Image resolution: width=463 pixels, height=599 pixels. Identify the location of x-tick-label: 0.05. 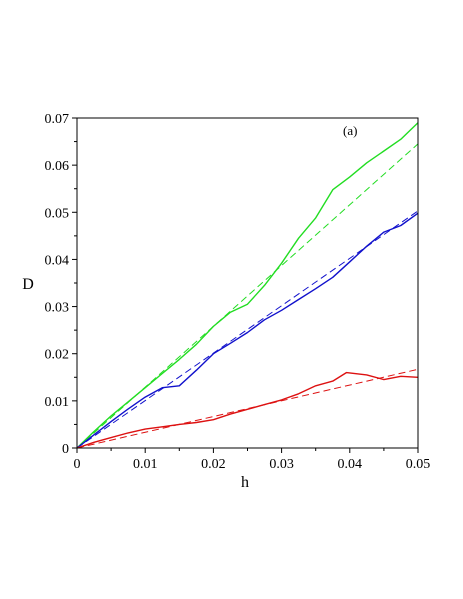
(418, 464).